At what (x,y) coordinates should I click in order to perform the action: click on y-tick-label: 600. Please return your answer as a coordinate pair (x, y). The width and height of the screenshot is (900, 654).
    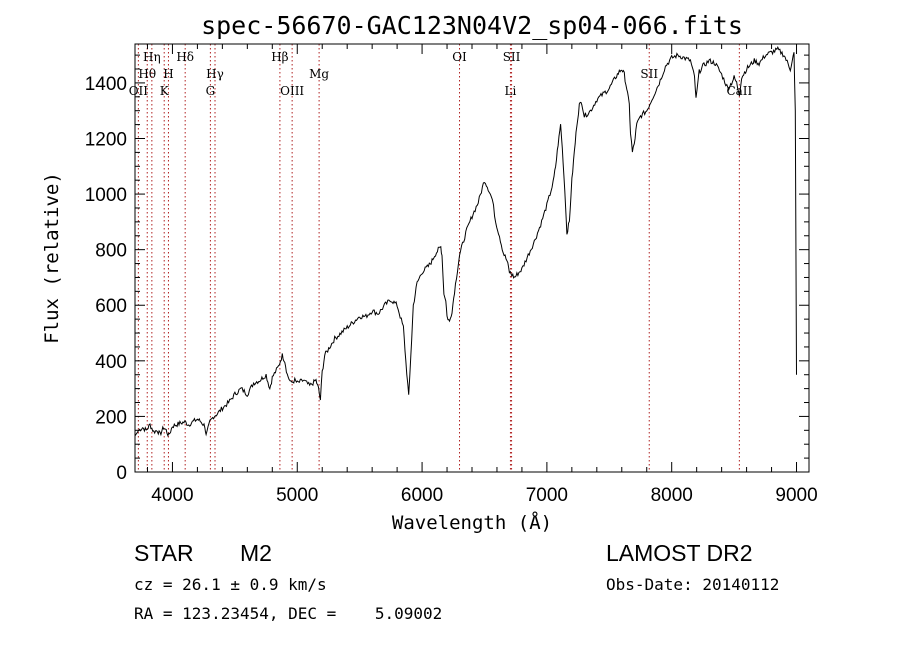
    Looking at the image, I should click on (111, 306).